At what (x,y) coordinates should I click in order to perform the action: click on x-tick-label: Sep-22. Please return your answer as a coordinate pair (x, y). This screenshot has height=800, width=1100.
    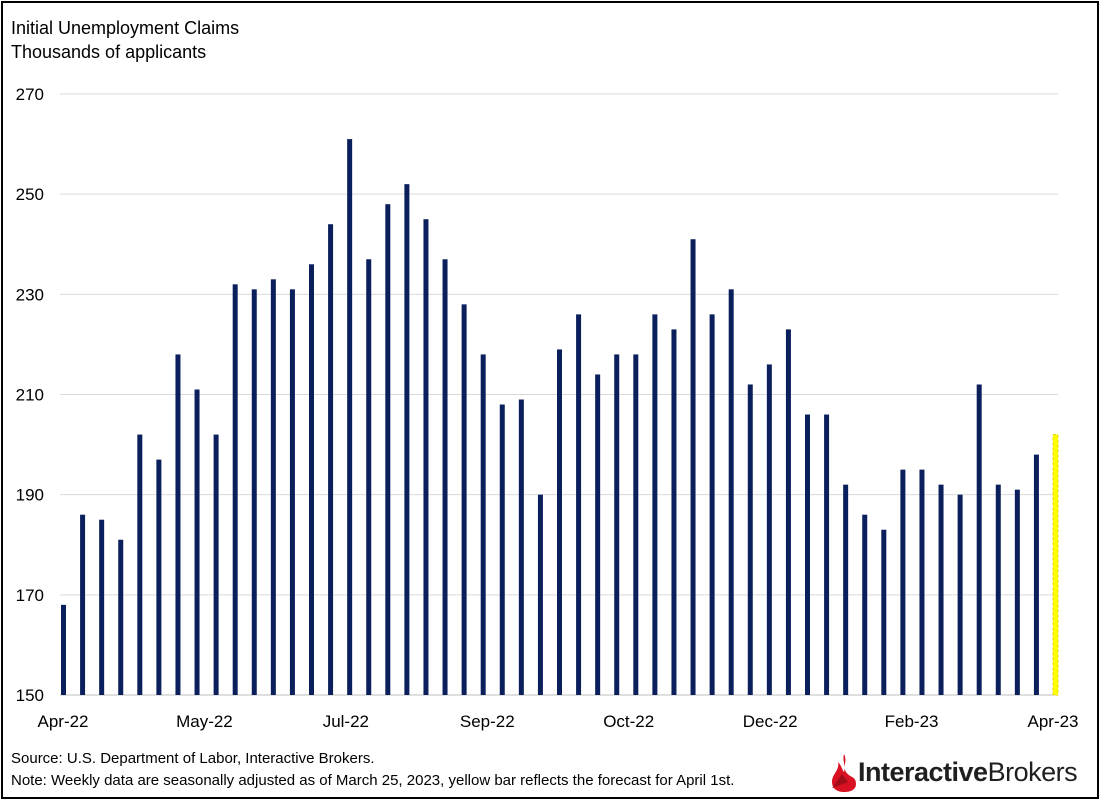
    Looking at the image, I should click on (487, 721).